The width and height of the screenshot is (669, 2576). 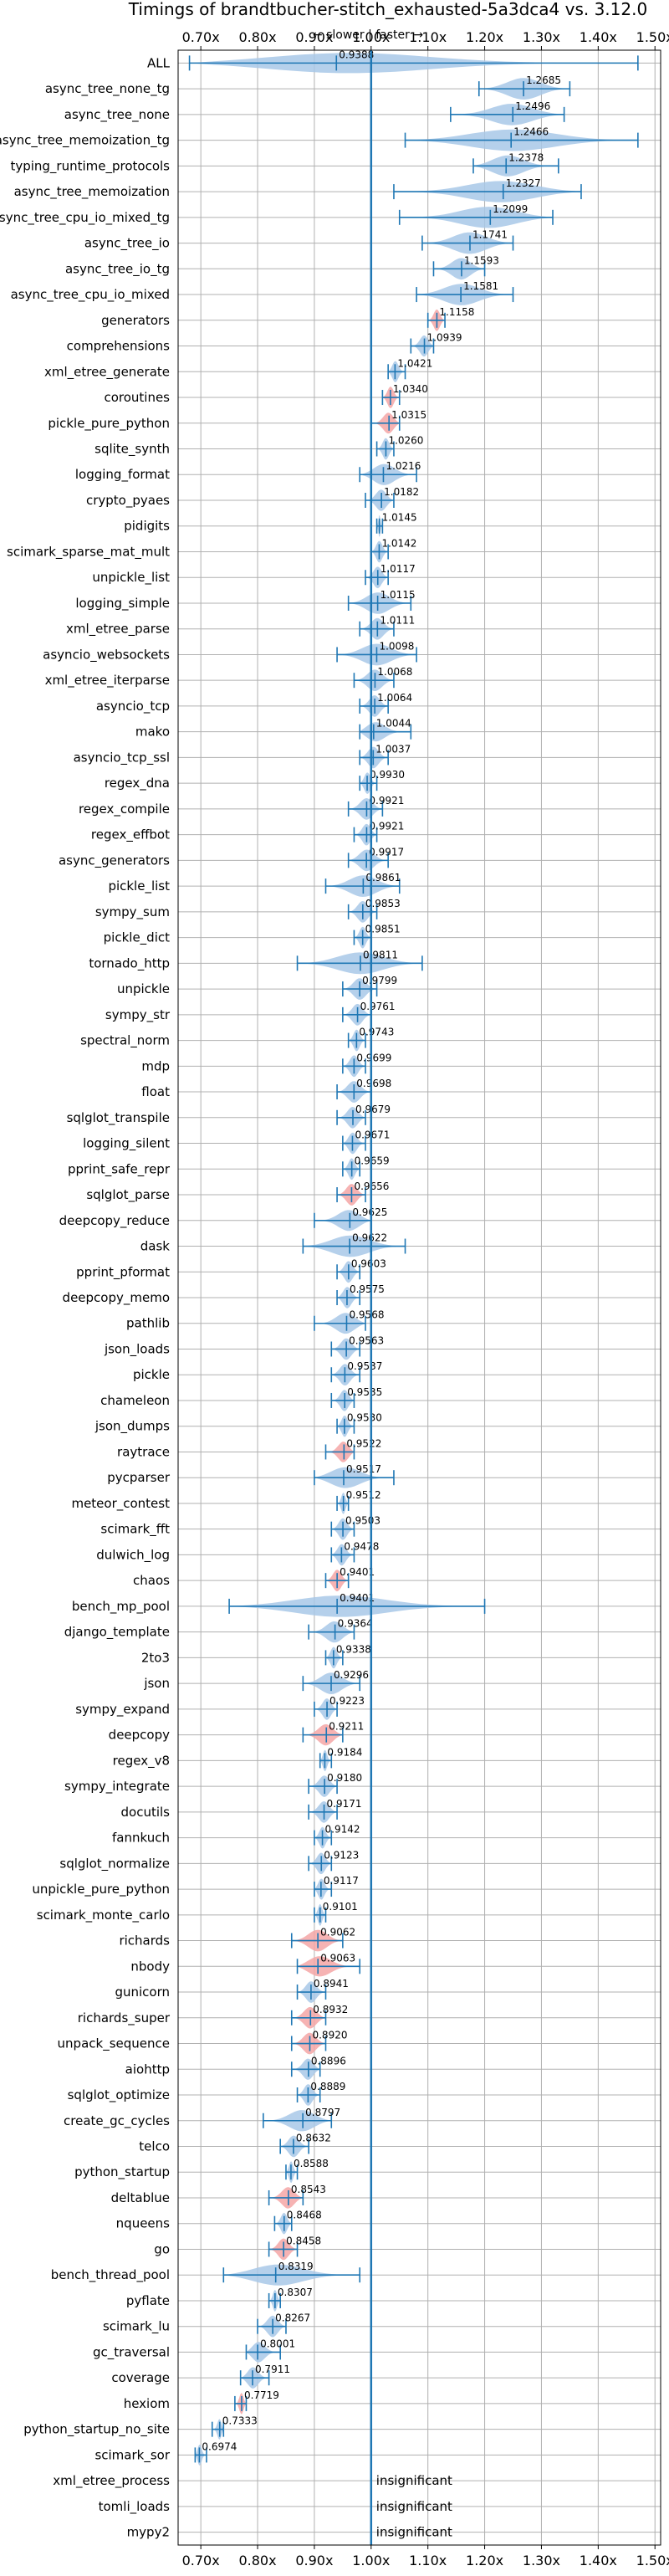 I want to click on value-label-async-generators: 0.9917, so click(x=387, y=852).